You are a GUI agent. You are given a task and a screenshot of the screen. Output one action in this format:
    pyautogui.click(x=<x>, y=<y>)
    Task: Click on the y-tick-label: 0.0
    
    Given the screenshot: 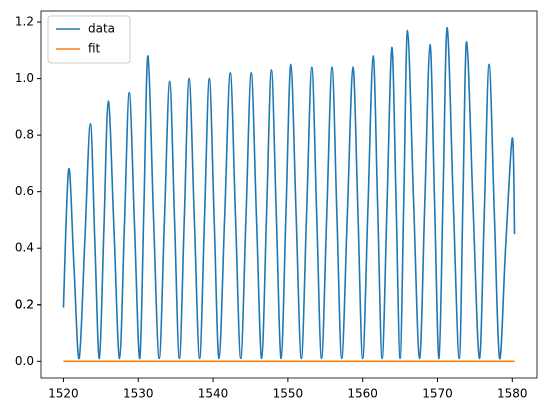 What is the action you would take?
    pyautogui.click(x=24, y=361)
    